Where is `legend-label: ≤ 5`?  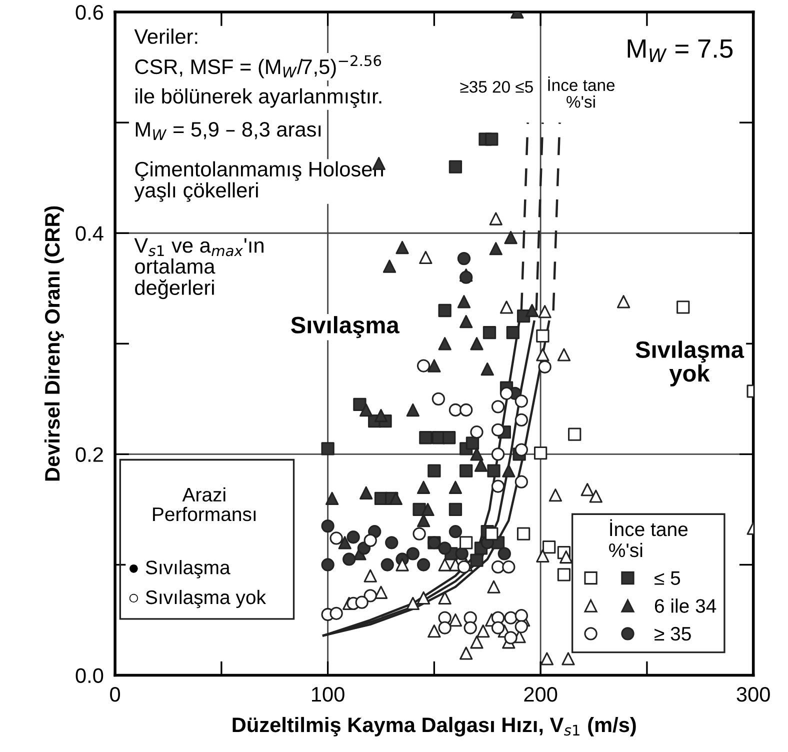 legend-label: ≤ 5 is located at coordinates (667, 578).